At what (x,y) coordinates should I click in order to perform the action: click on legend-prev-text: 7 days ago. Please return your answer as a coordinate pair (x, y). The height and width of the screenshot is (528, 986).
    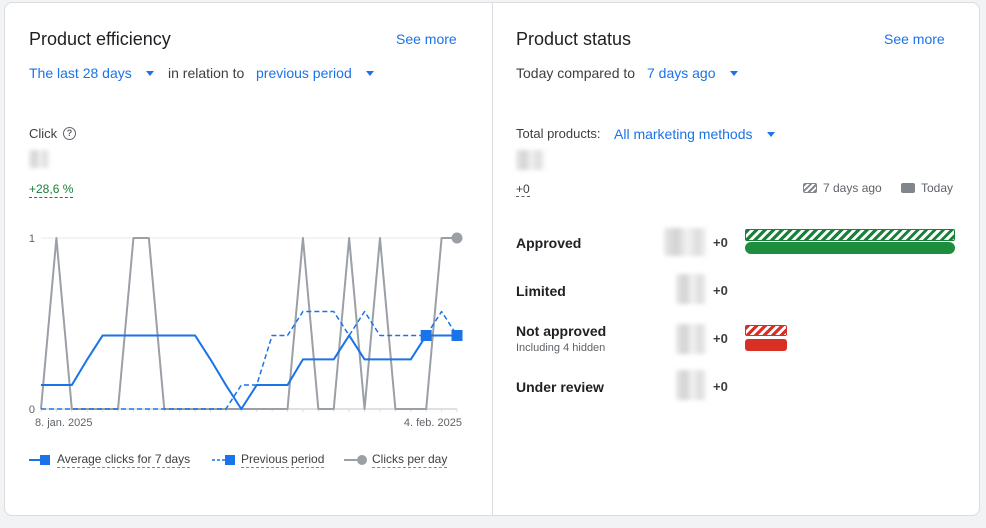
    Looking at the image, I should click on (852, 188).